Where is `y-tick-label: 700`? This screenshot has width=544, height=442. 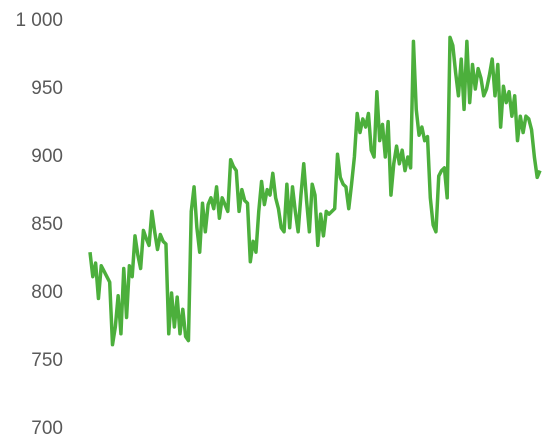
y-tick-label: 700 is located at coordinates (47, 427).